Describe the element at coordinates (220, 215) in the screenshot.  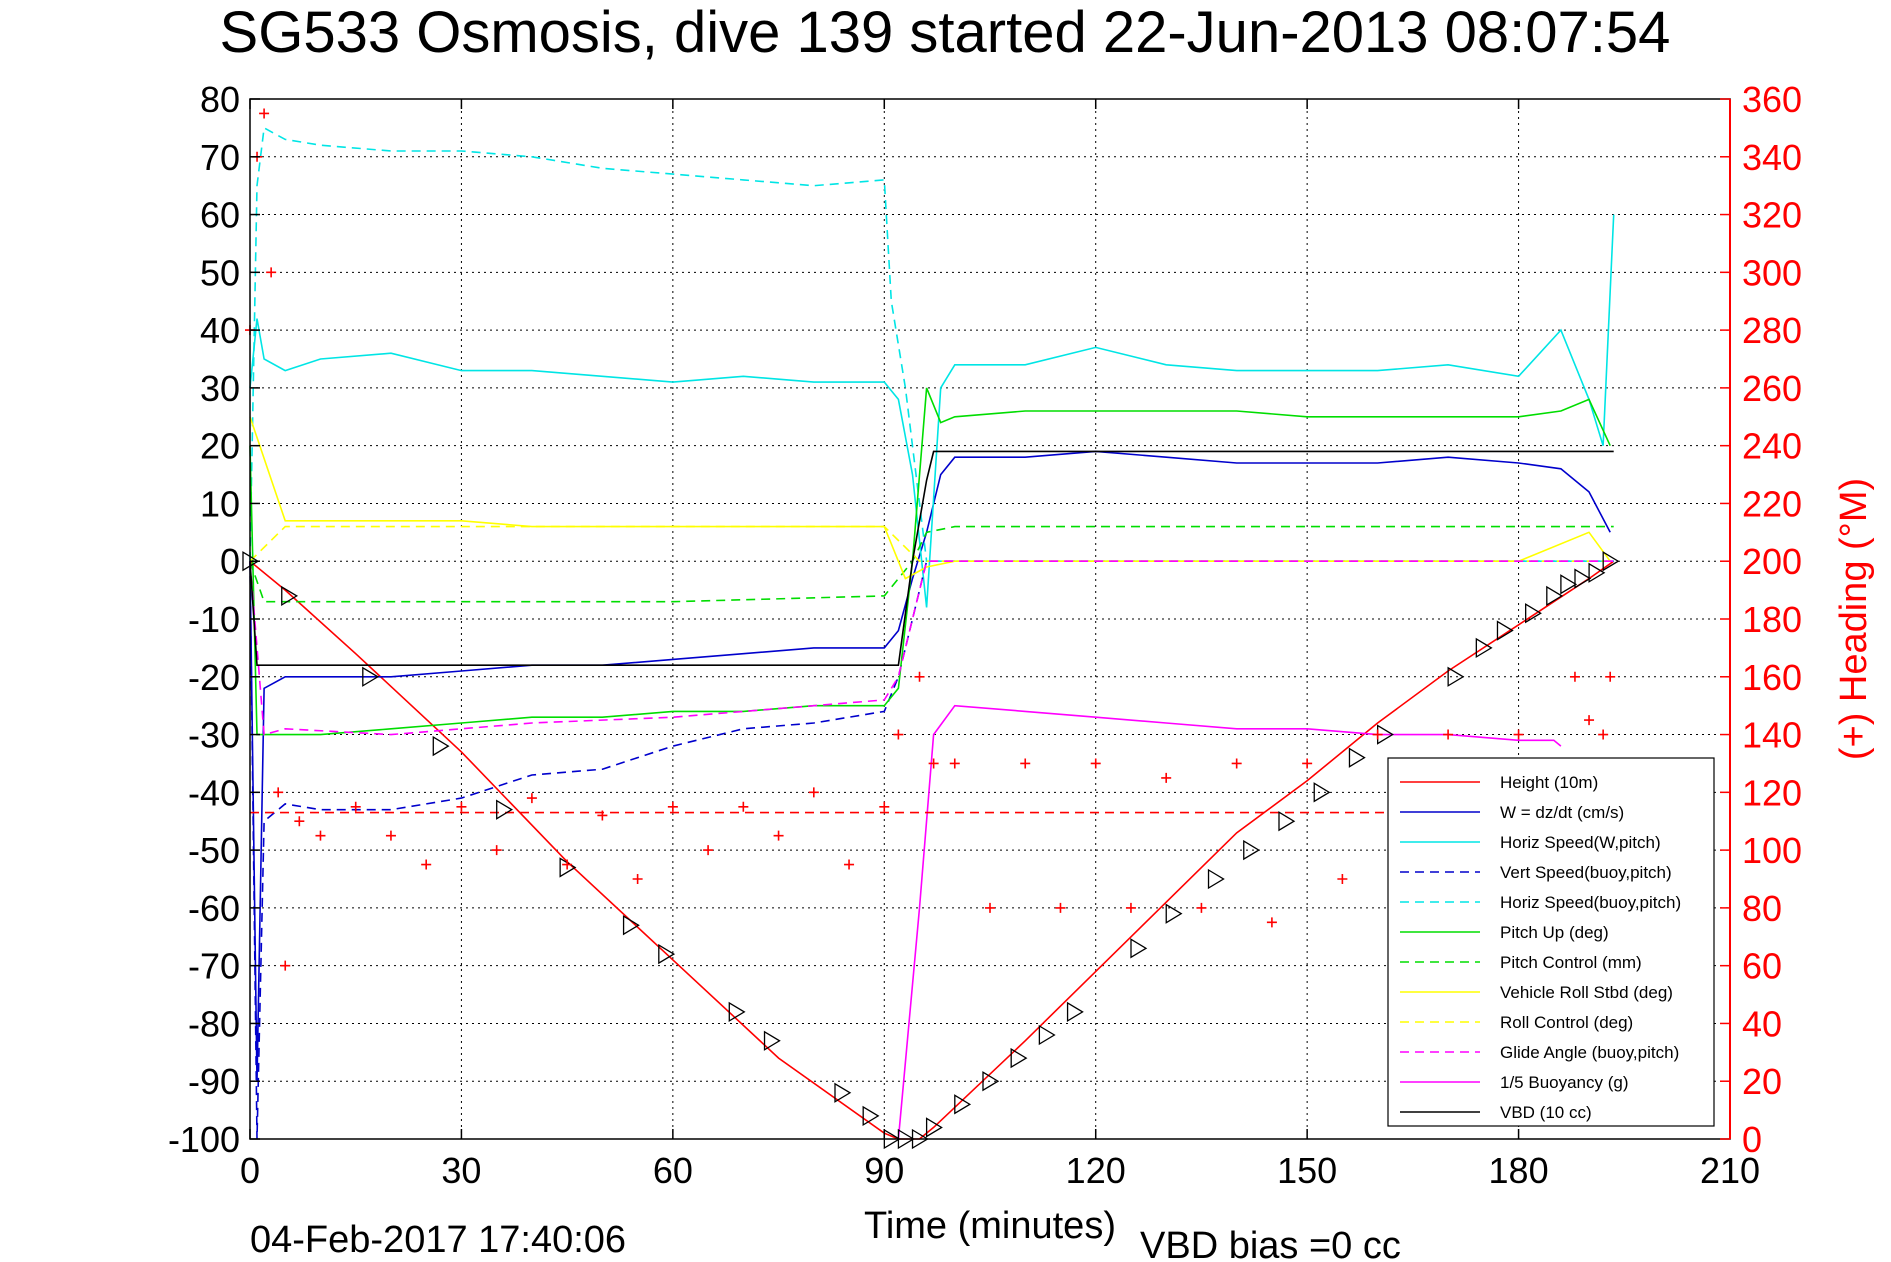
I see `y-tick-label: 60` at that location.